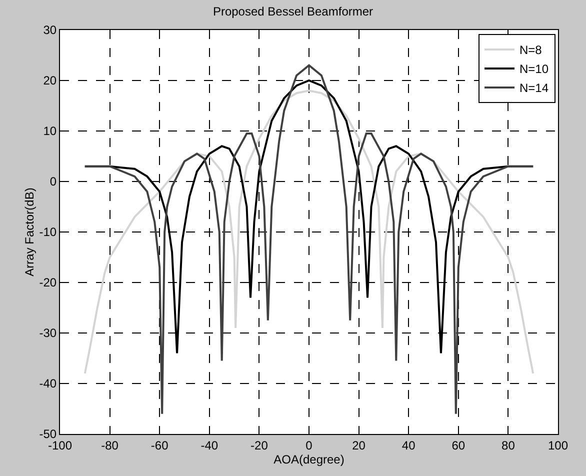 The width and height of the screenshot is (586, 476). Describe the element at coordinates (110, 445) in the screenshot. I see `x-tick-label: -80` at that location.